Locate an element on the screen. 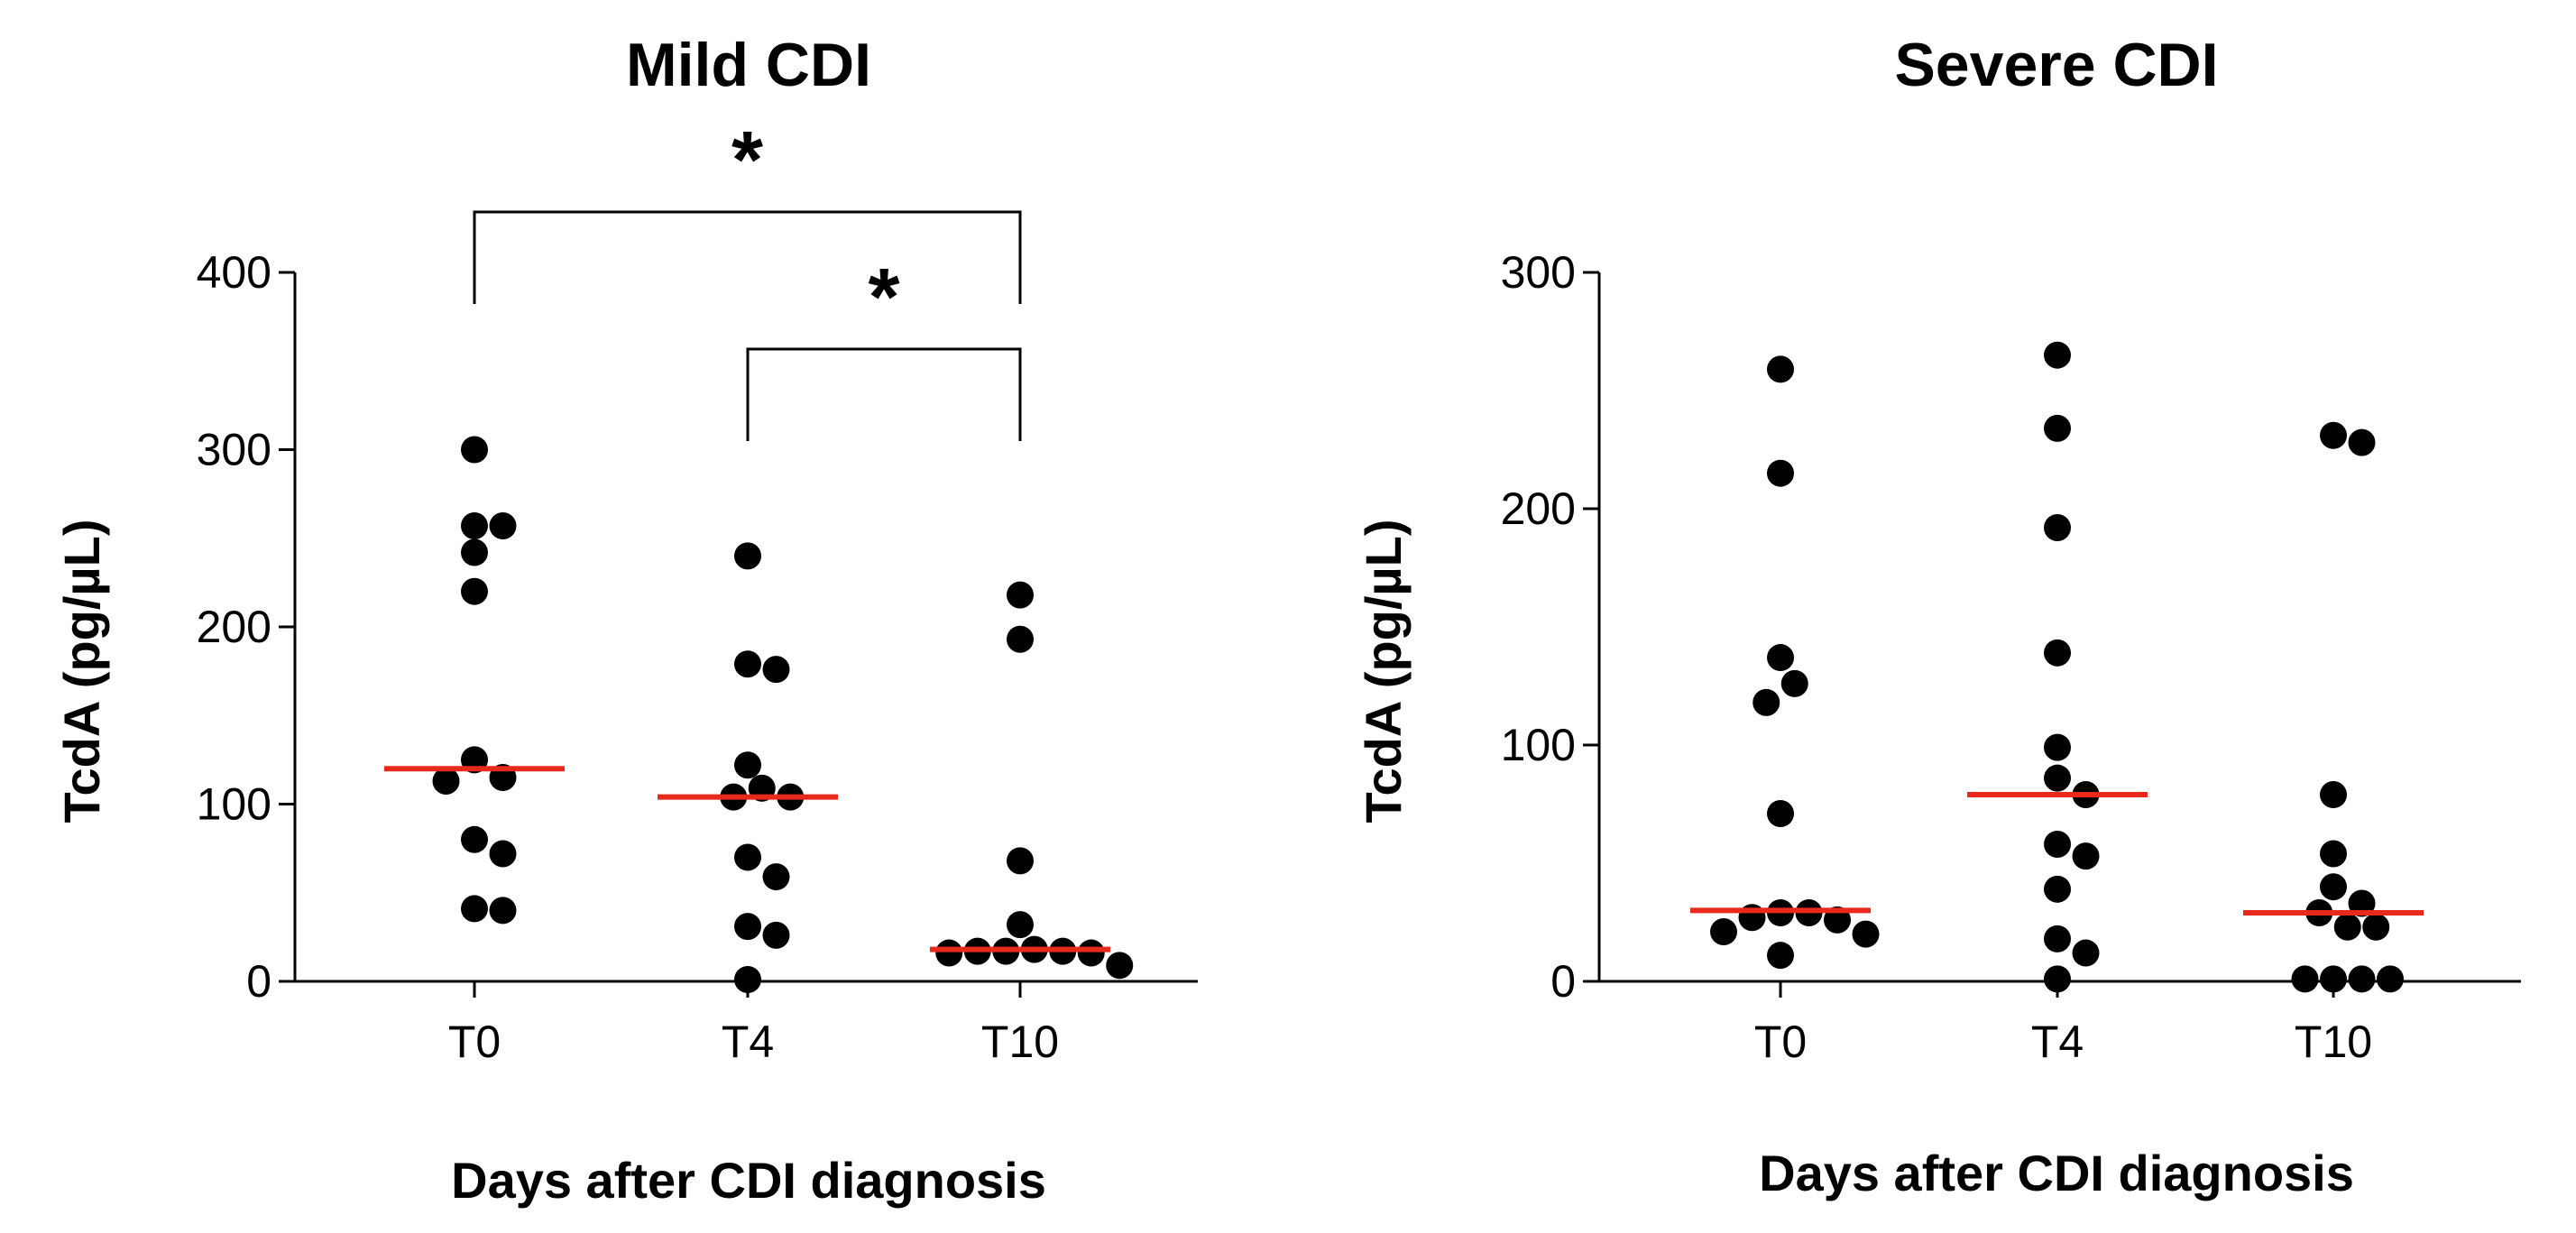 The height and width of the screenshot is (1233, 2576). chart-title: Severe CDI is located at coordinates (2056, 65).